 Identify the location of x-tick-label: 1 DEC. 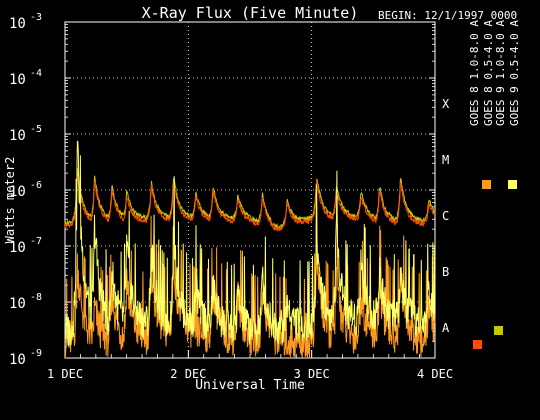
(65, 374).